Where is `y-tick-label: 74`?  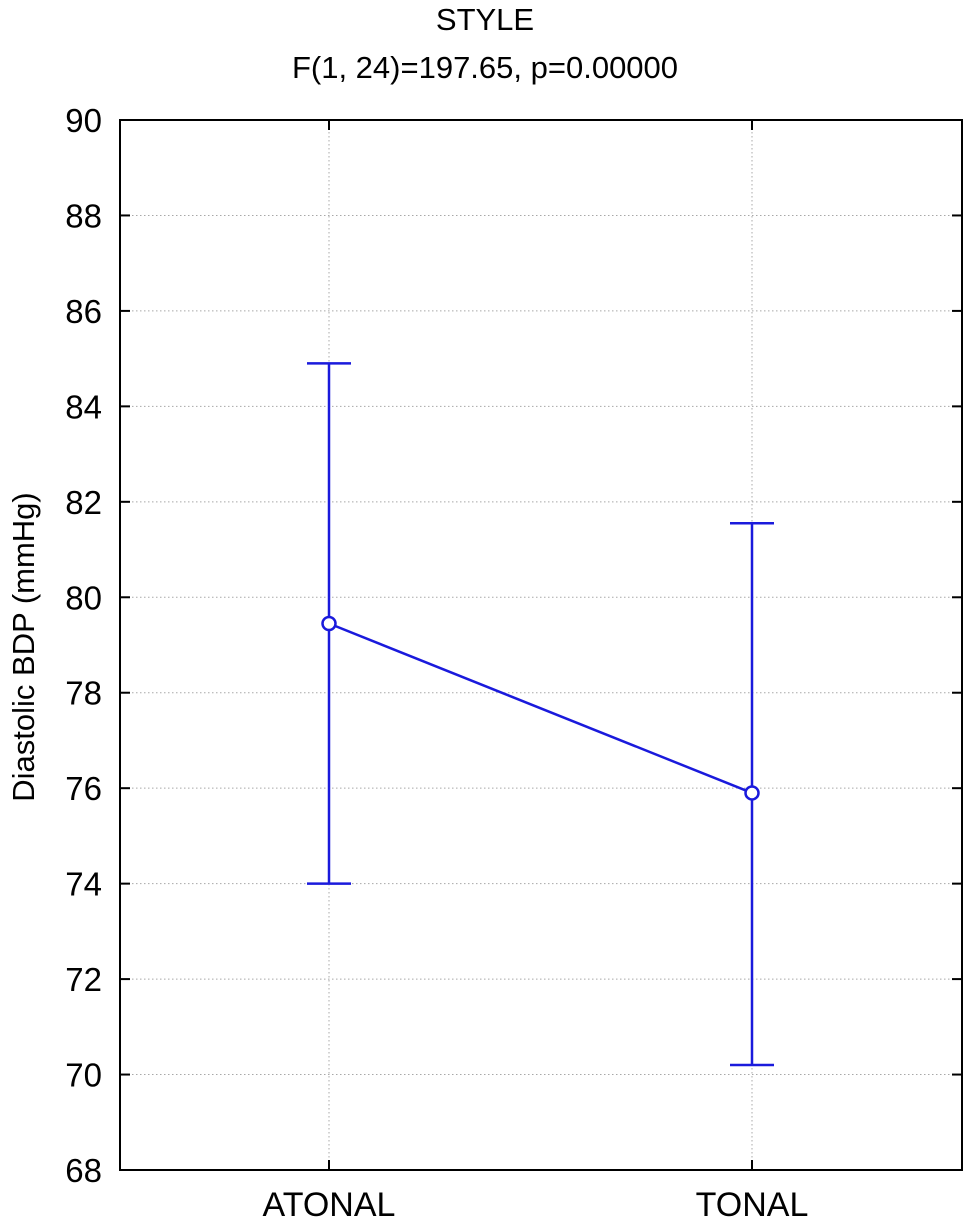 y-tick-label: 74 is located at coordinates (83, 884).